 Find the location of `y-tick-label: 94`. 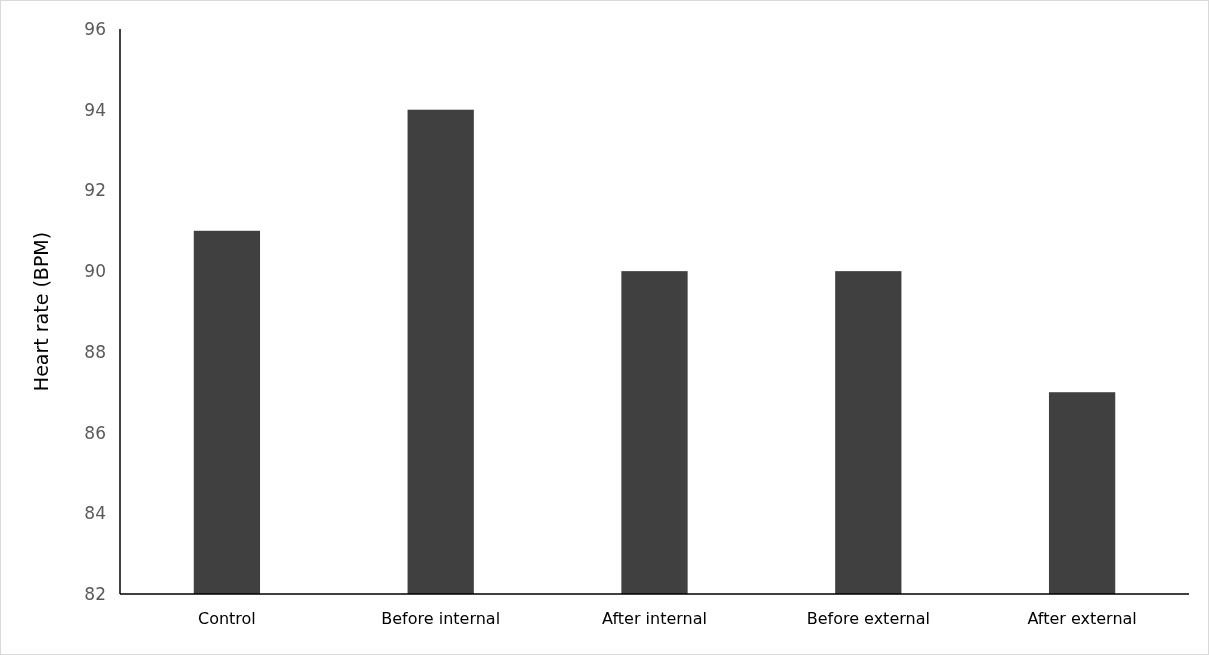

y-tick-label: 94 is located at coordinates (95, 109).